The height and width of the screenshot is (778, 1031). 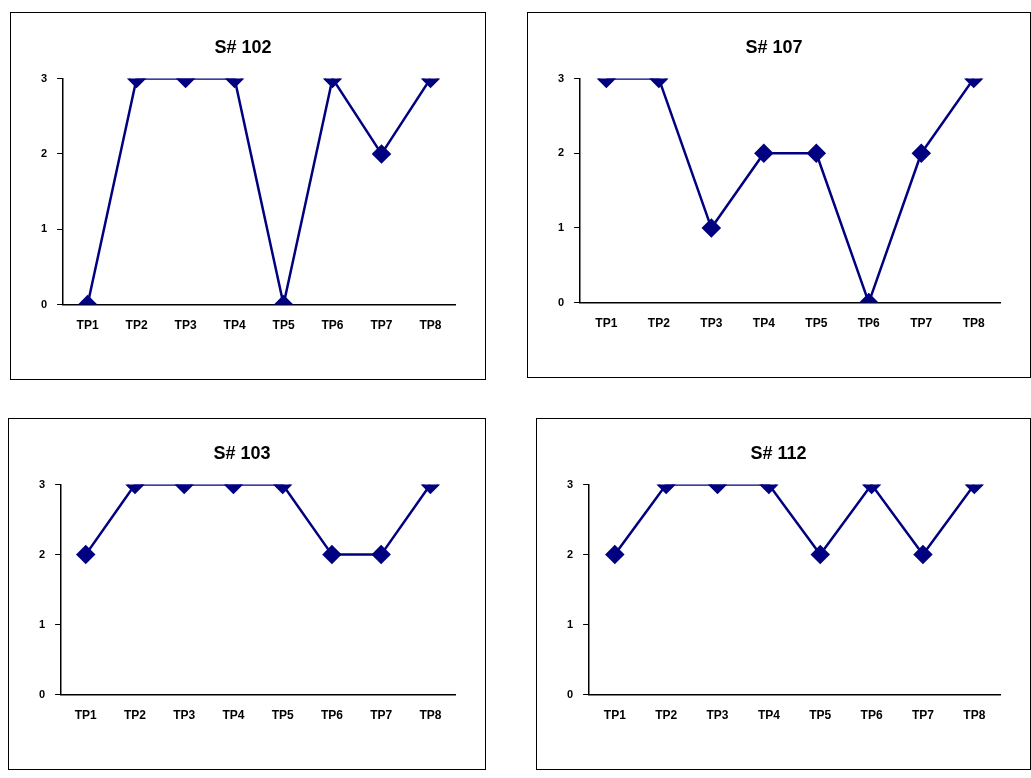 What do you see at coordinates (778, 452) in the screenshot?
I see `chart-title: S# 112` at bounding box center [778, 452].